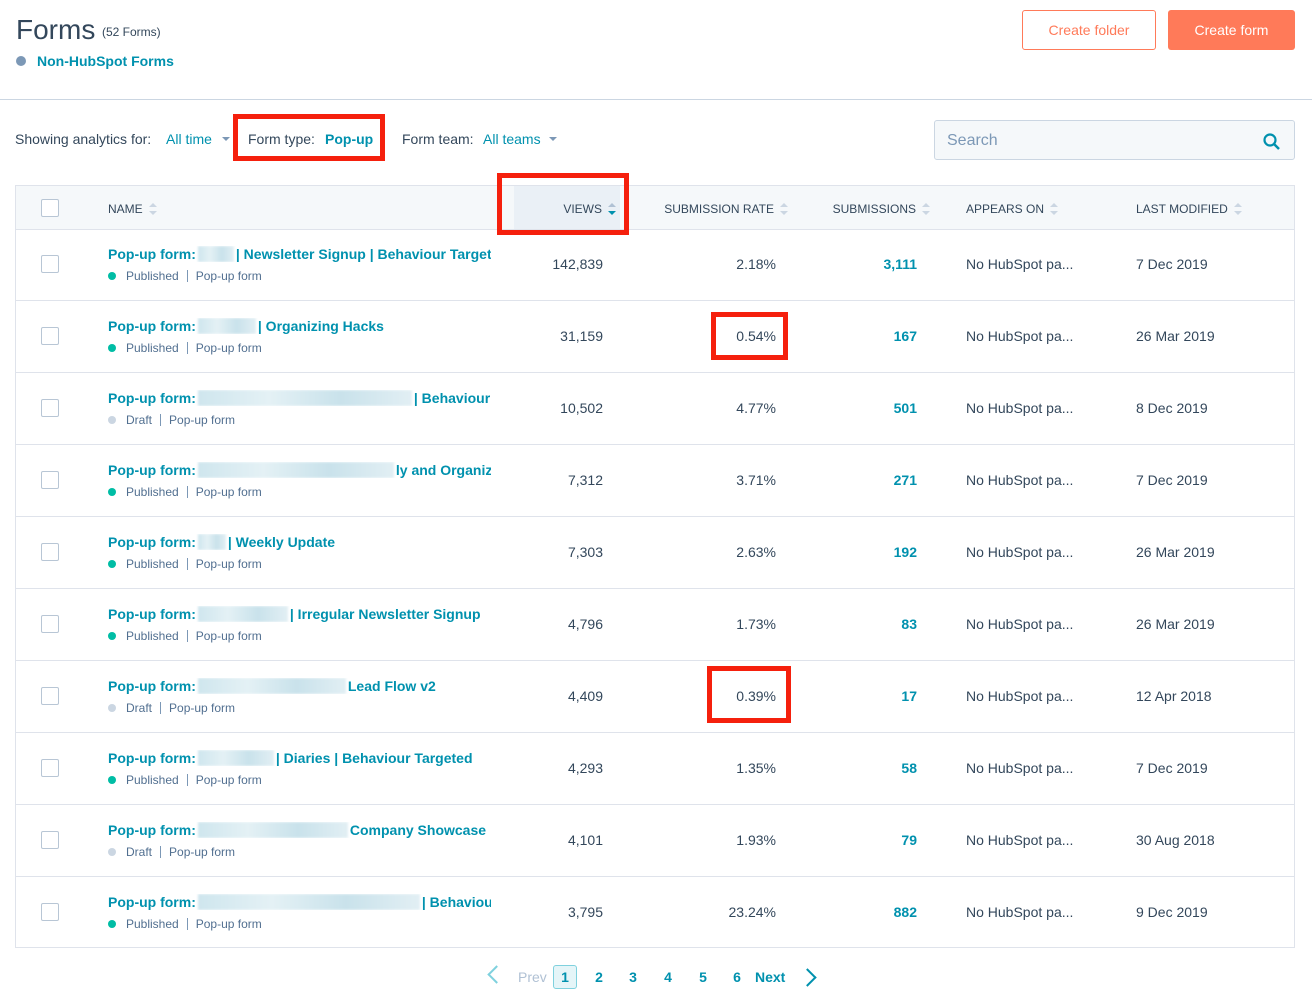 The width and height of the screenshot is (1312, 1000). What do you see at coordinates (756, 624) in the screenshot?
I see `submission-rate: 1.73%` at bounding box center [756, 624].